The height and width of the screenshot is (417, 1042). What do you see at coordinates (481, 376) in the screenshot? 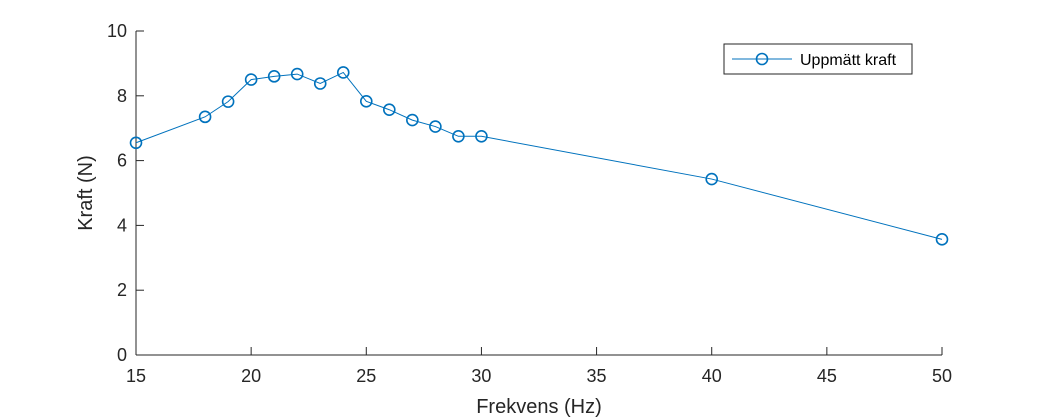
I see `x-tick-label: 30` at bounding box center [481, 376].